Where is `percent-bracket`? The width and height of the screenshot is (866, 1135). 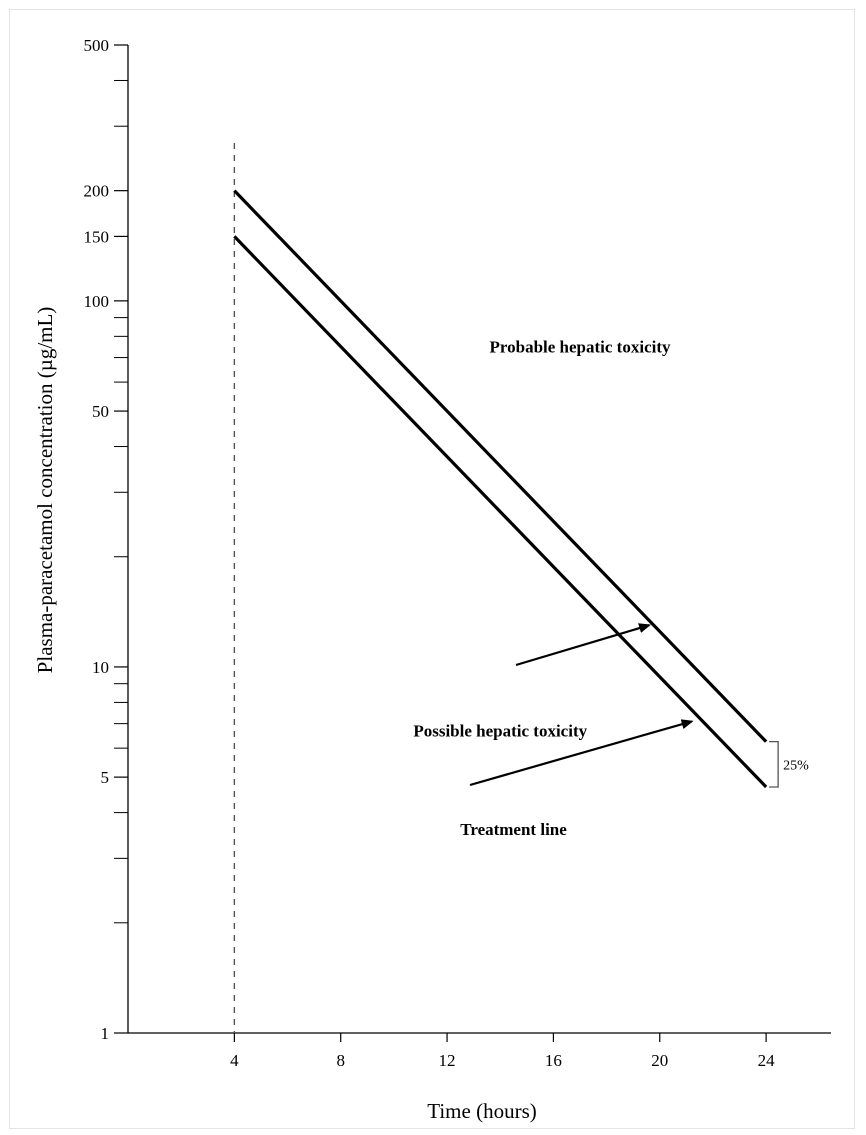 percent-bracket is located at coordinates (774, 764).